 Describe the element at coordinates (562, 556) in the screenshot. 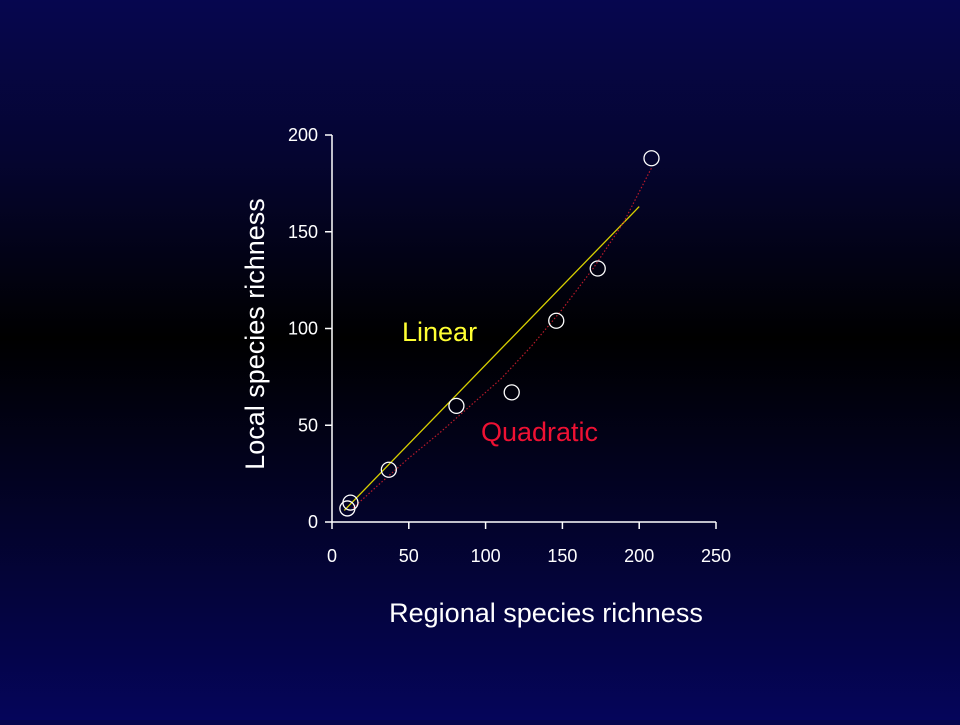

I see `x-tick-label: 150` at that location.